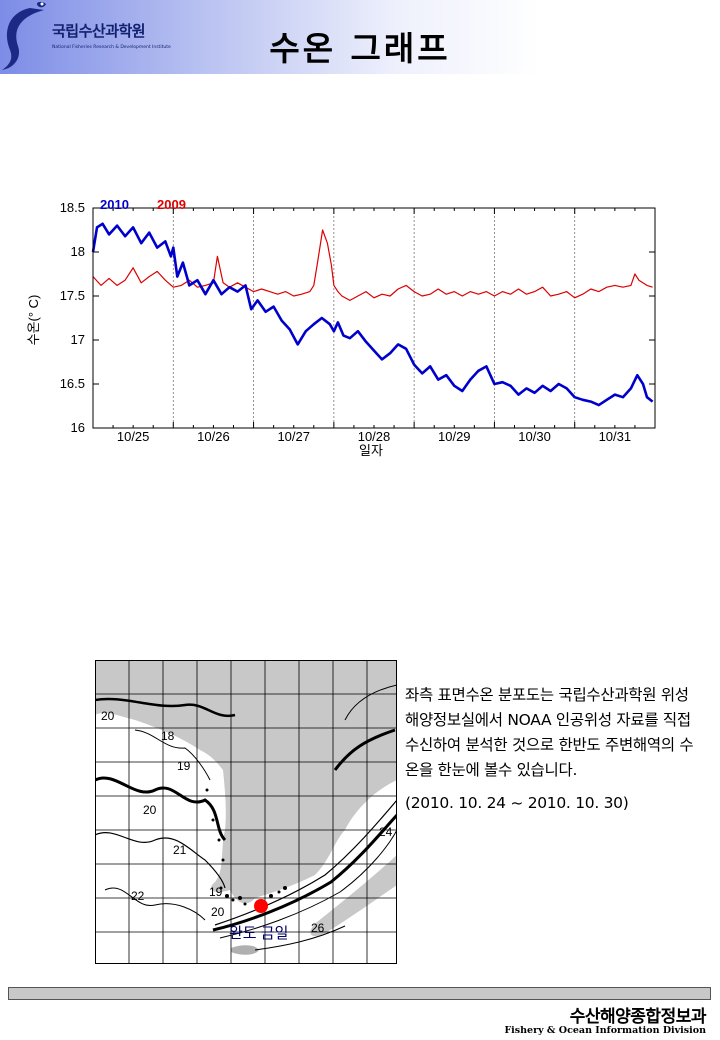 Image resolution: width=720 pixels, height=1040 pixels. I want to click on legend-2010: 2010, so click(114, 204).